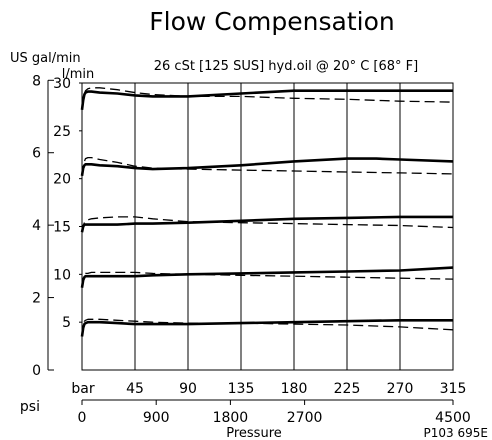  What do you see at coordinates (36, 226) in the screenshot?
I see `y-tick-label-us-gal: 4` at bounding box center [36, 226].